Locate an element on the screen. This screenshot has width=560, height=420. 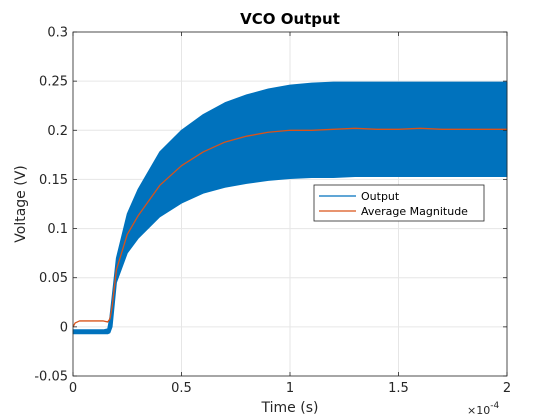
legend-box is located at coordinates (399, 203).